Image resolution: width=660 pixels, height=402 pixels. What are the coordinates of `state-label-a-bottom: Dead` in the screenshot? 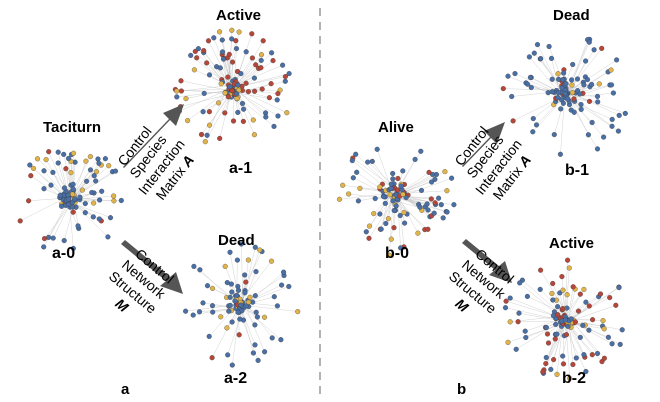 It's located at (236, 240).